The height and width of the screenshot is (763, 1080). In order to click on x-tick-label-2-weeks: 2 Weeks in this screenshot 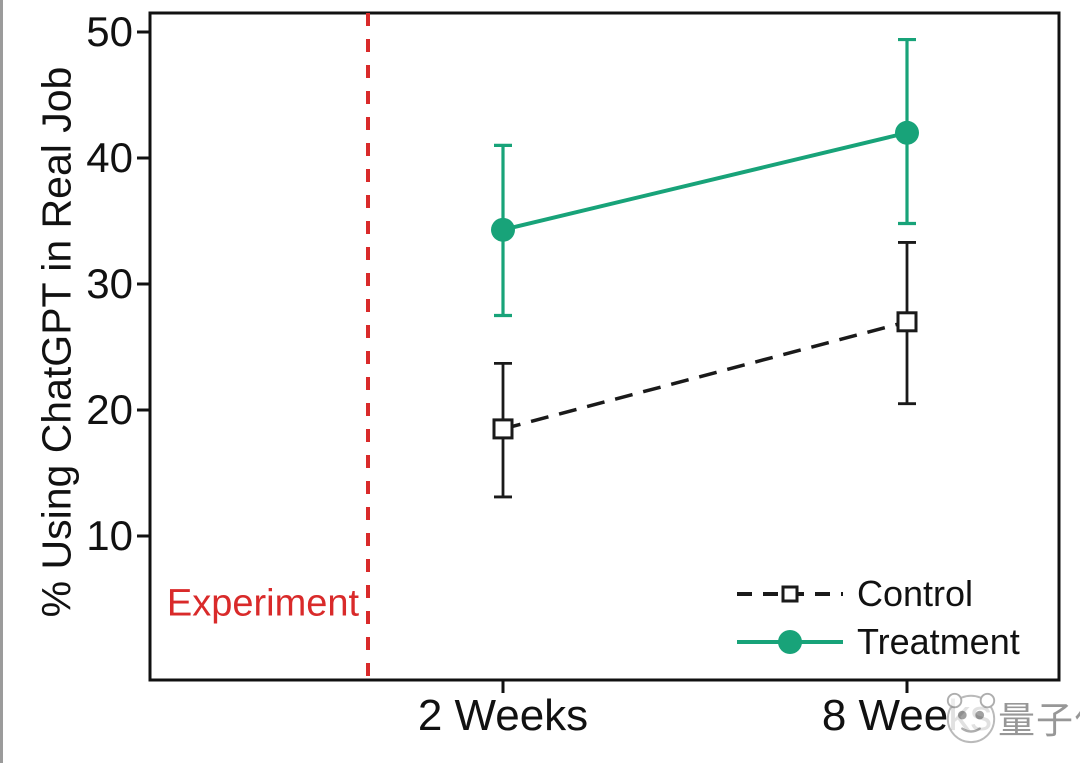, I will do `click(503, 715)`.